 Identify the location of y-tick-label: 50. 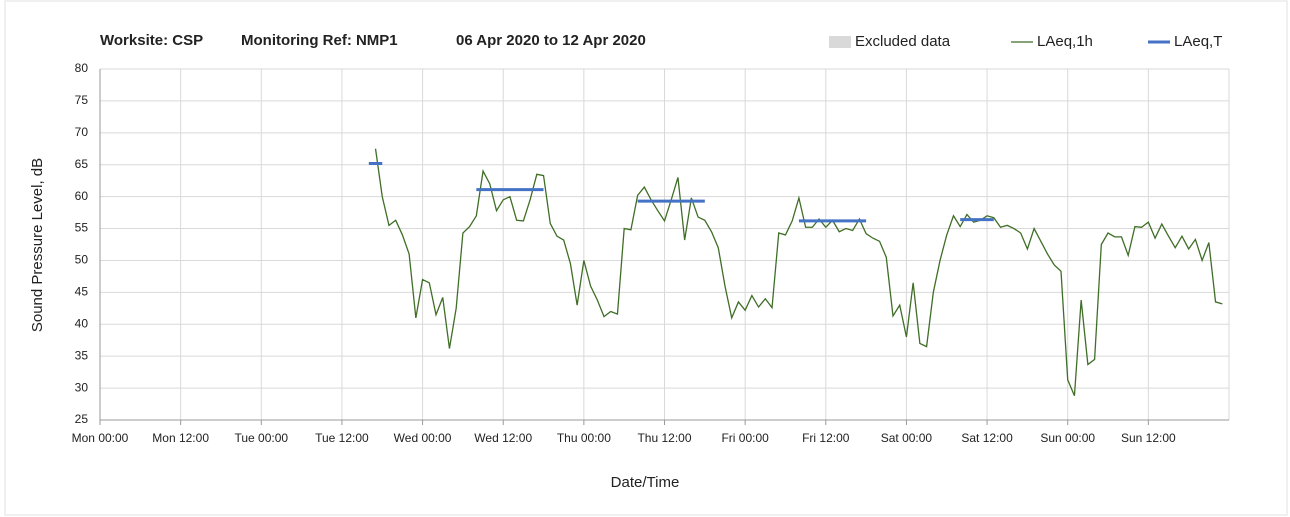
(82, 260).